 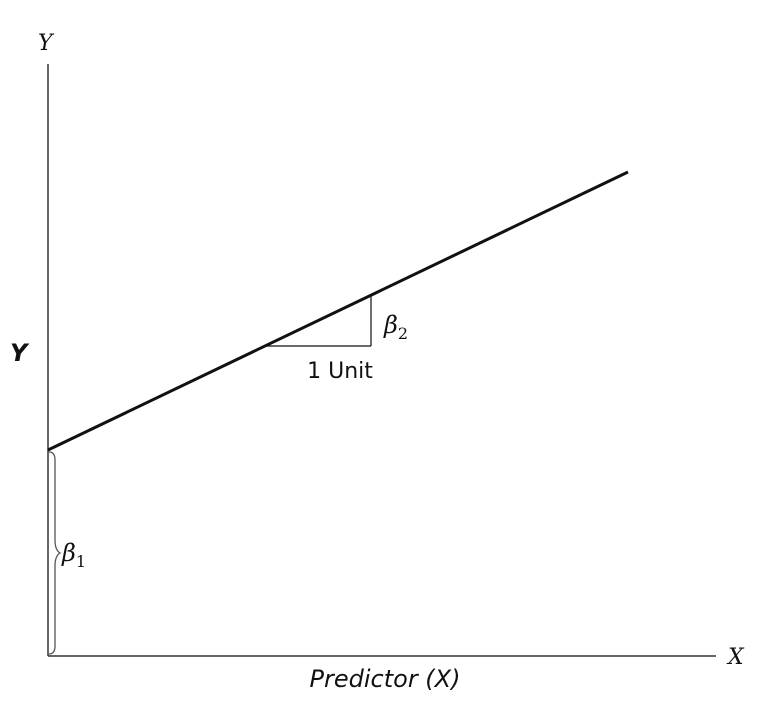 I want to click on intercept-label: β1, so click(x=73, y=555).